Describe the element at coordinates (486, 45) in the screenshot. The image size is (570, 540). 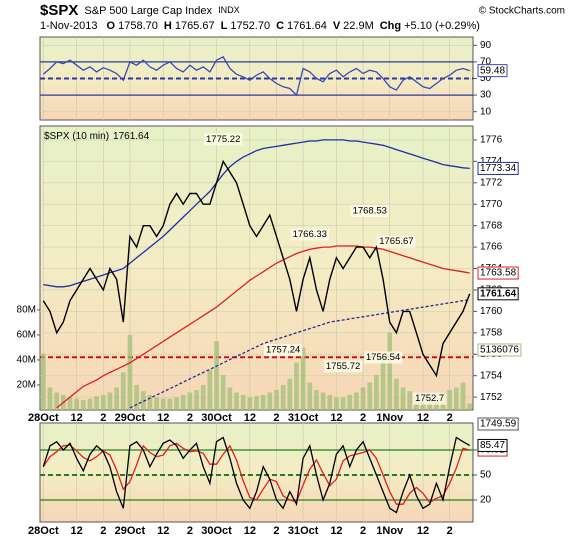
I see `y-tick-label: 90` at that location.